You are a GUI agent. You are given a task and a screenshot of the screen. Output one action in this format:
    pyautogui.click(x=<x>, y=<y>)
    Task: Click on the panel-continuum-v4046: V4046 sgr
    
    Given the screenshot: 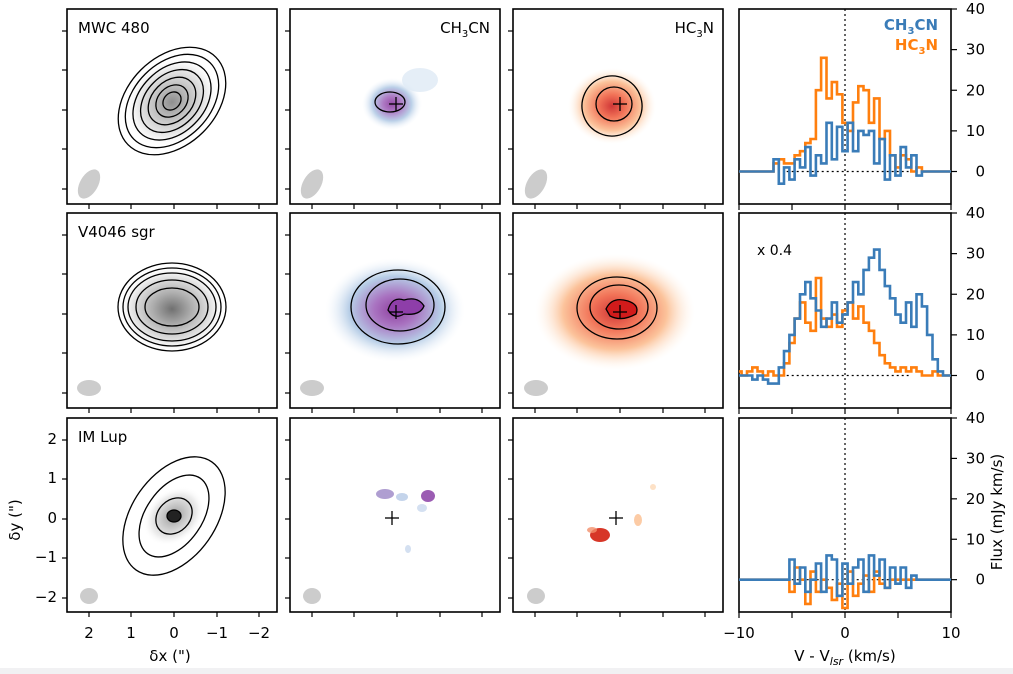 What is the action you would take?
    pyautogui.click(x=172, y=310)
    